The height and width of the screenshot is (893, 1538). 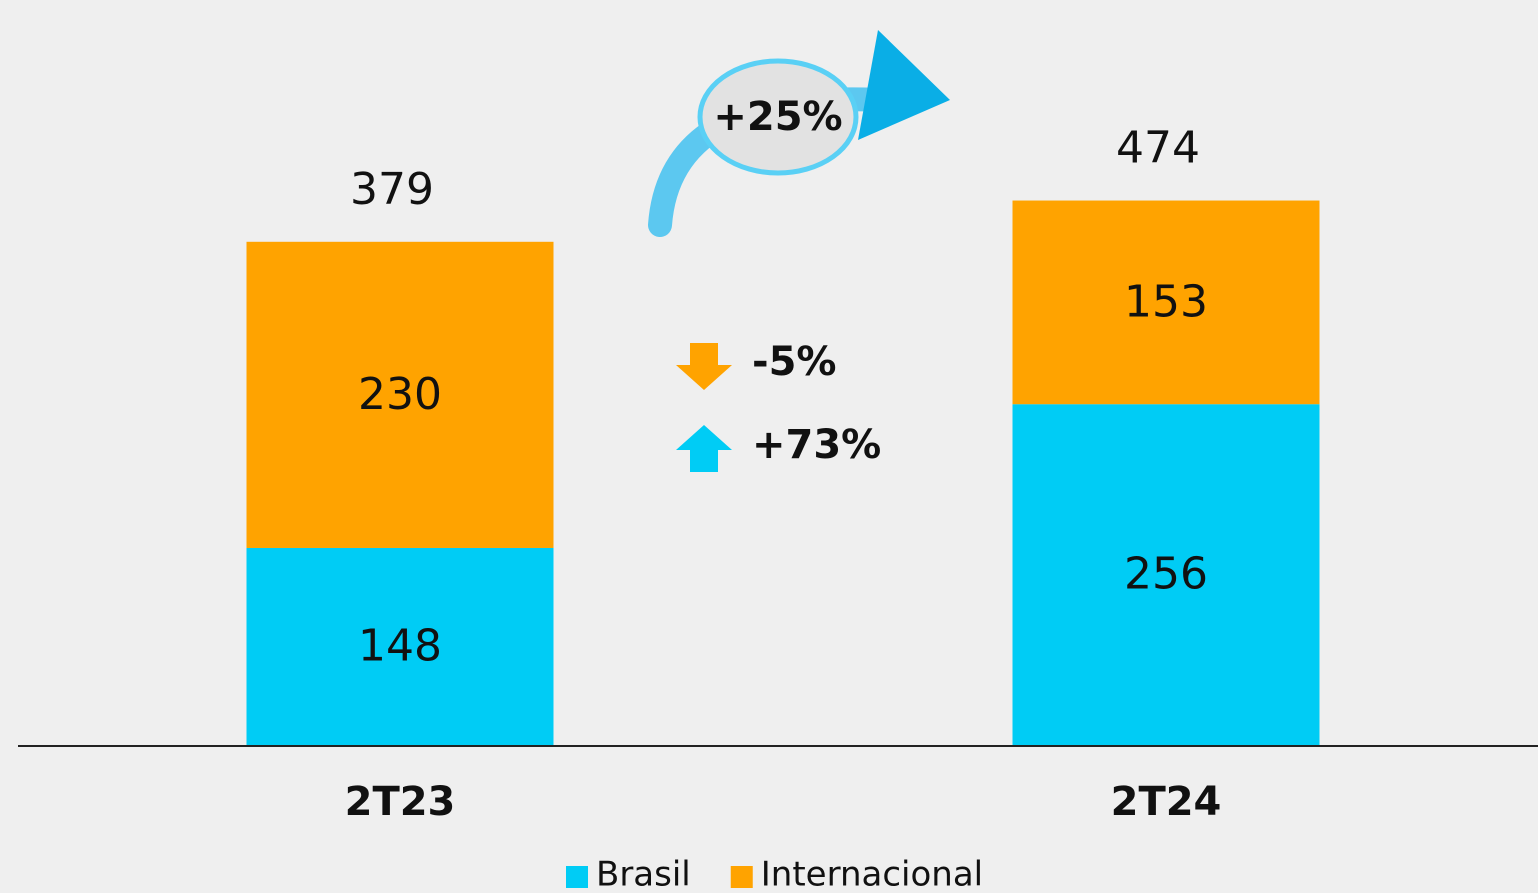 I want to click on growth-label: +25%, so click(x=777, y=117).